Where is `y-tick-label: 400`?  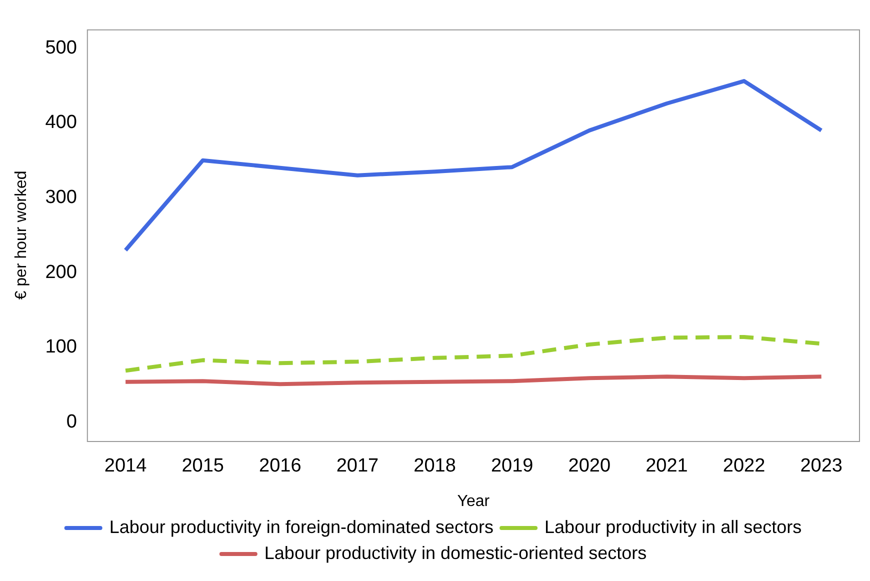
y-tick-label: 400 is located at coordinates (61, 123).